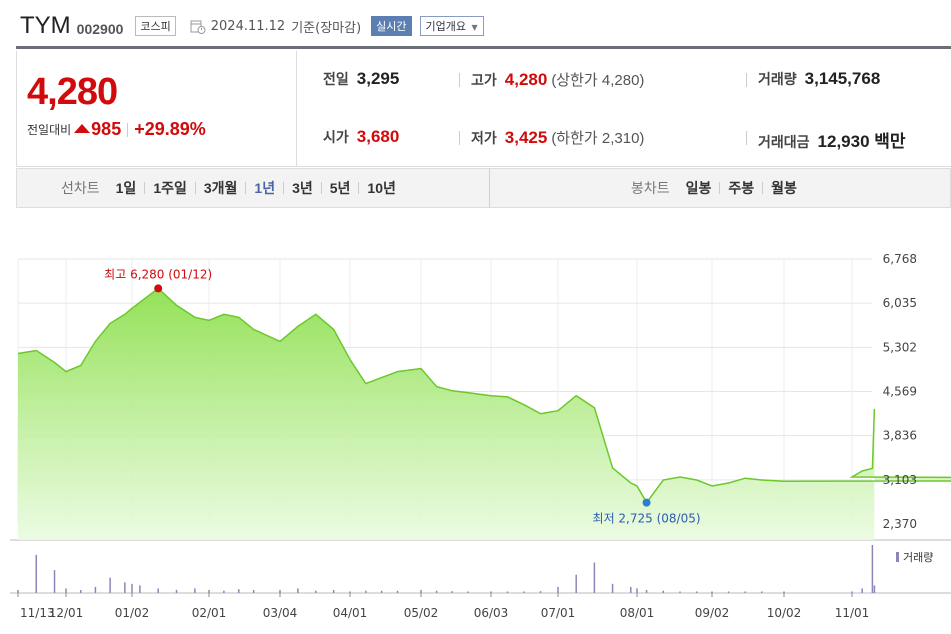 This screenshot has width=951, height=634. I want to click on line-period-tab-2: 3개월, so click(220, 188).